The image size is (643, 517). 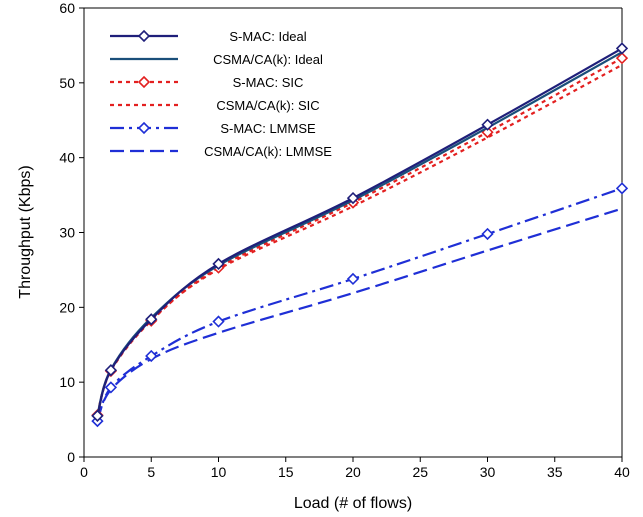 What do you see at coordinates (286, 472) in the screenshot?
I see `x-tick-label: 15` at bounding box center [286, 472].